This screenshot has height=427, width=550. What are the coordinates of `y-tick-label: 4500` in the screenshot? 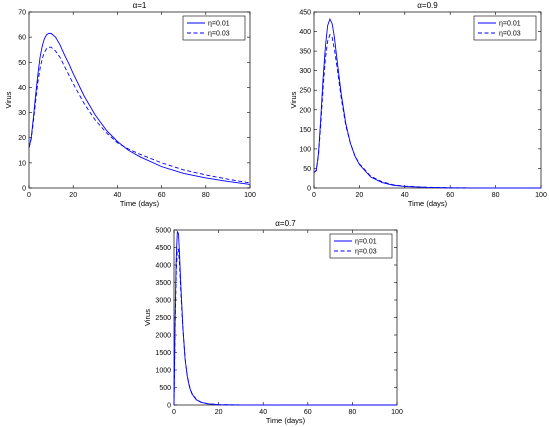 It's located at (163, 248).